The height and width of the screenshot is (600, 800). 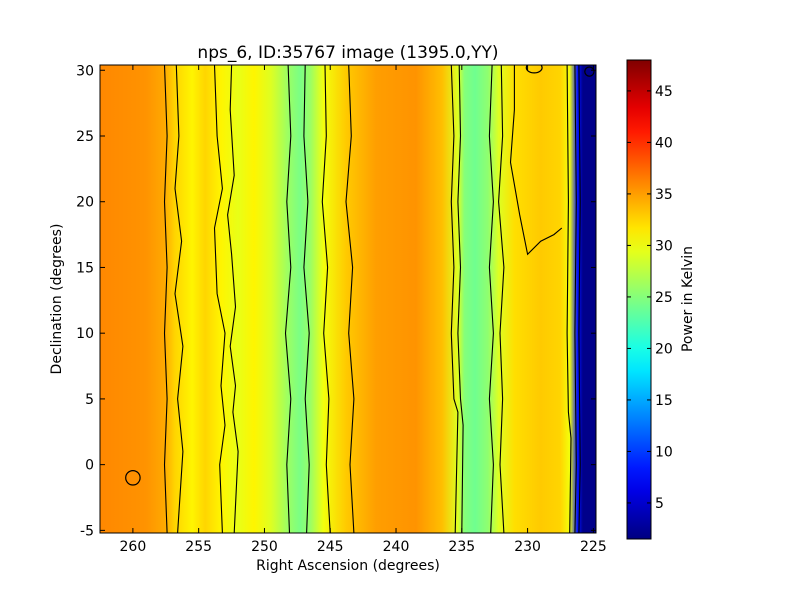 What do you see at coordinates (87, 531) in the screenshot?
I see `y-tick-label: -5` at bounding box center [87, 531].